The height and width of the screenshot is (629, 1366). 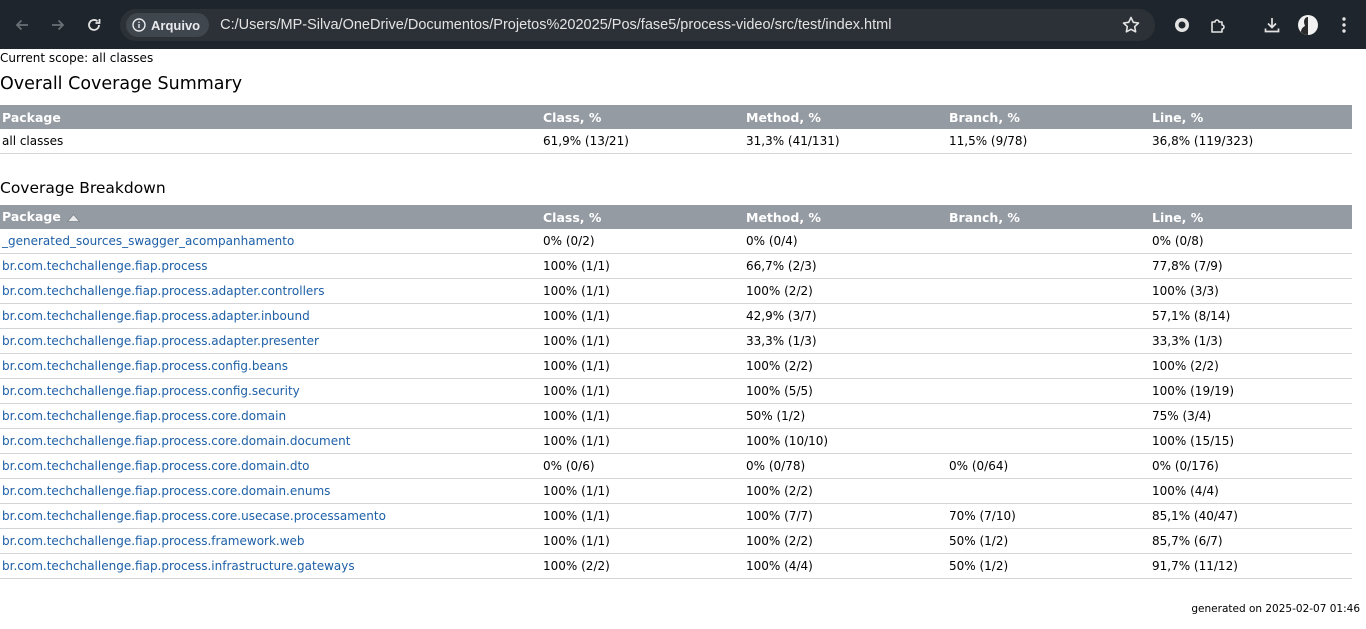 What do you see at coordinates (845, 117) in the screenshot?
I see `header-method: Method, %` at bounding box center [845, 117].